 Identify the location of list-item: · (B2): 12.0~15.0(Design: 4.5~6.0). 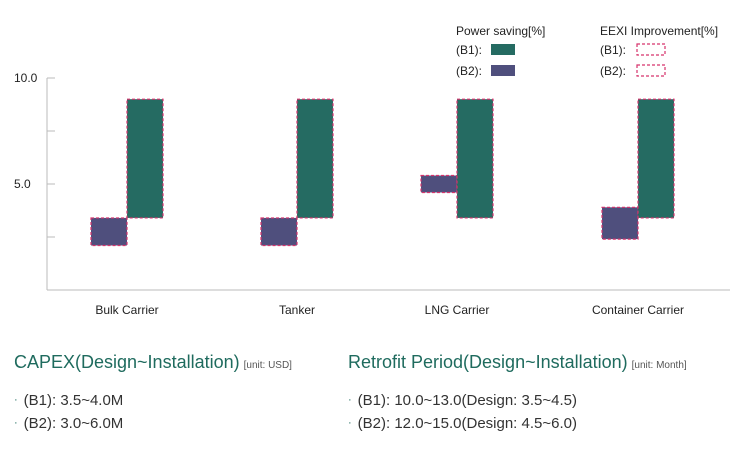
(517, 423).